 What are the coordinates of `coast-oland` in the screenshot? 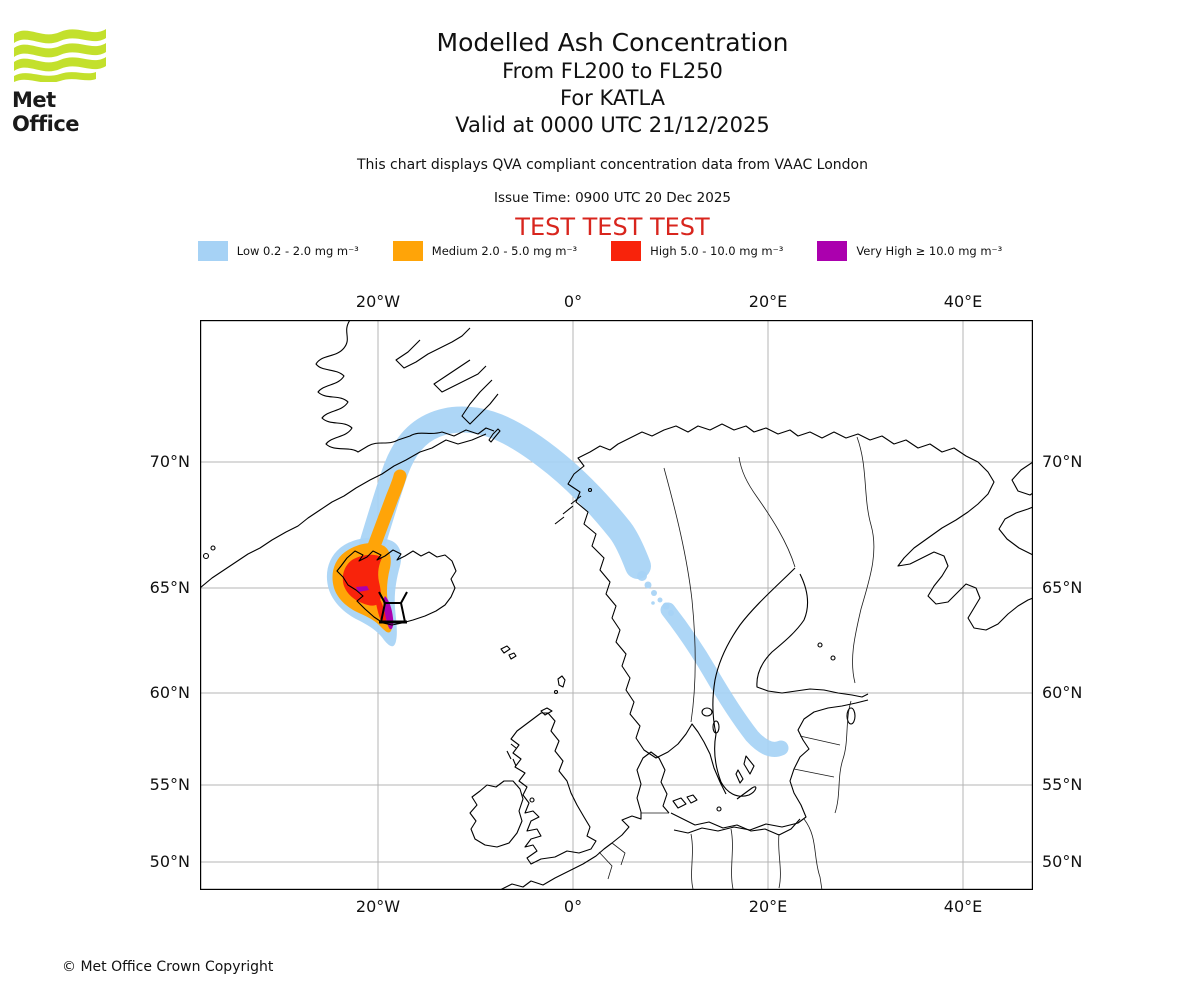 It's located at (739, 776).